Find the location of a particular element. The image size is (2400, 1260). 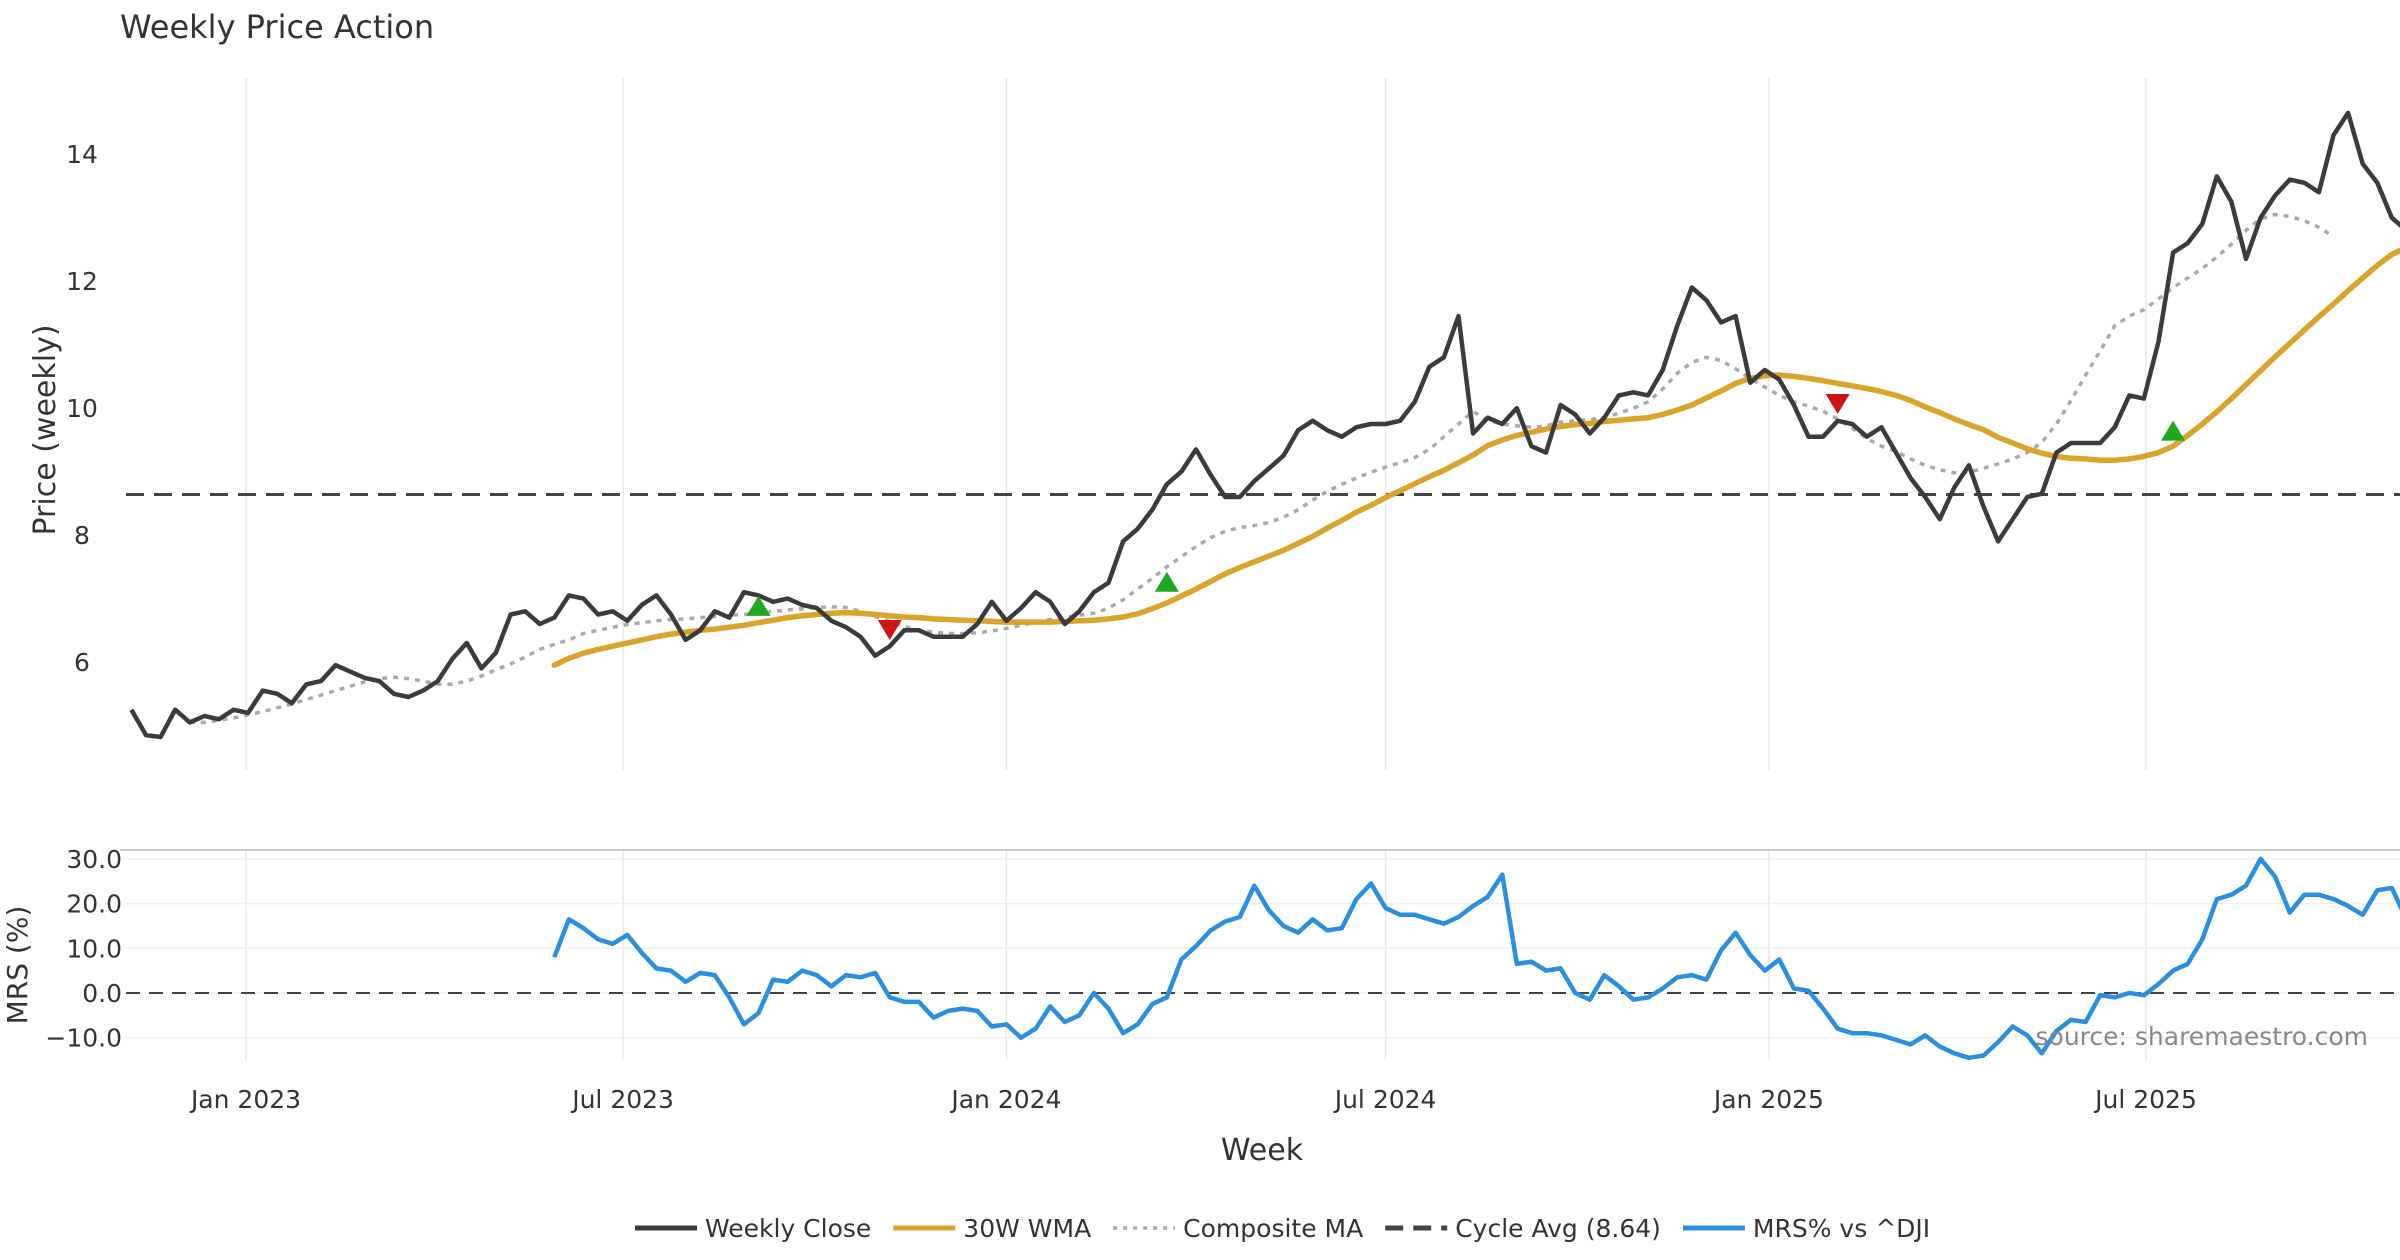

legend-label: Cycle Avg (8.64) is located at coordinates (1558, 1228).